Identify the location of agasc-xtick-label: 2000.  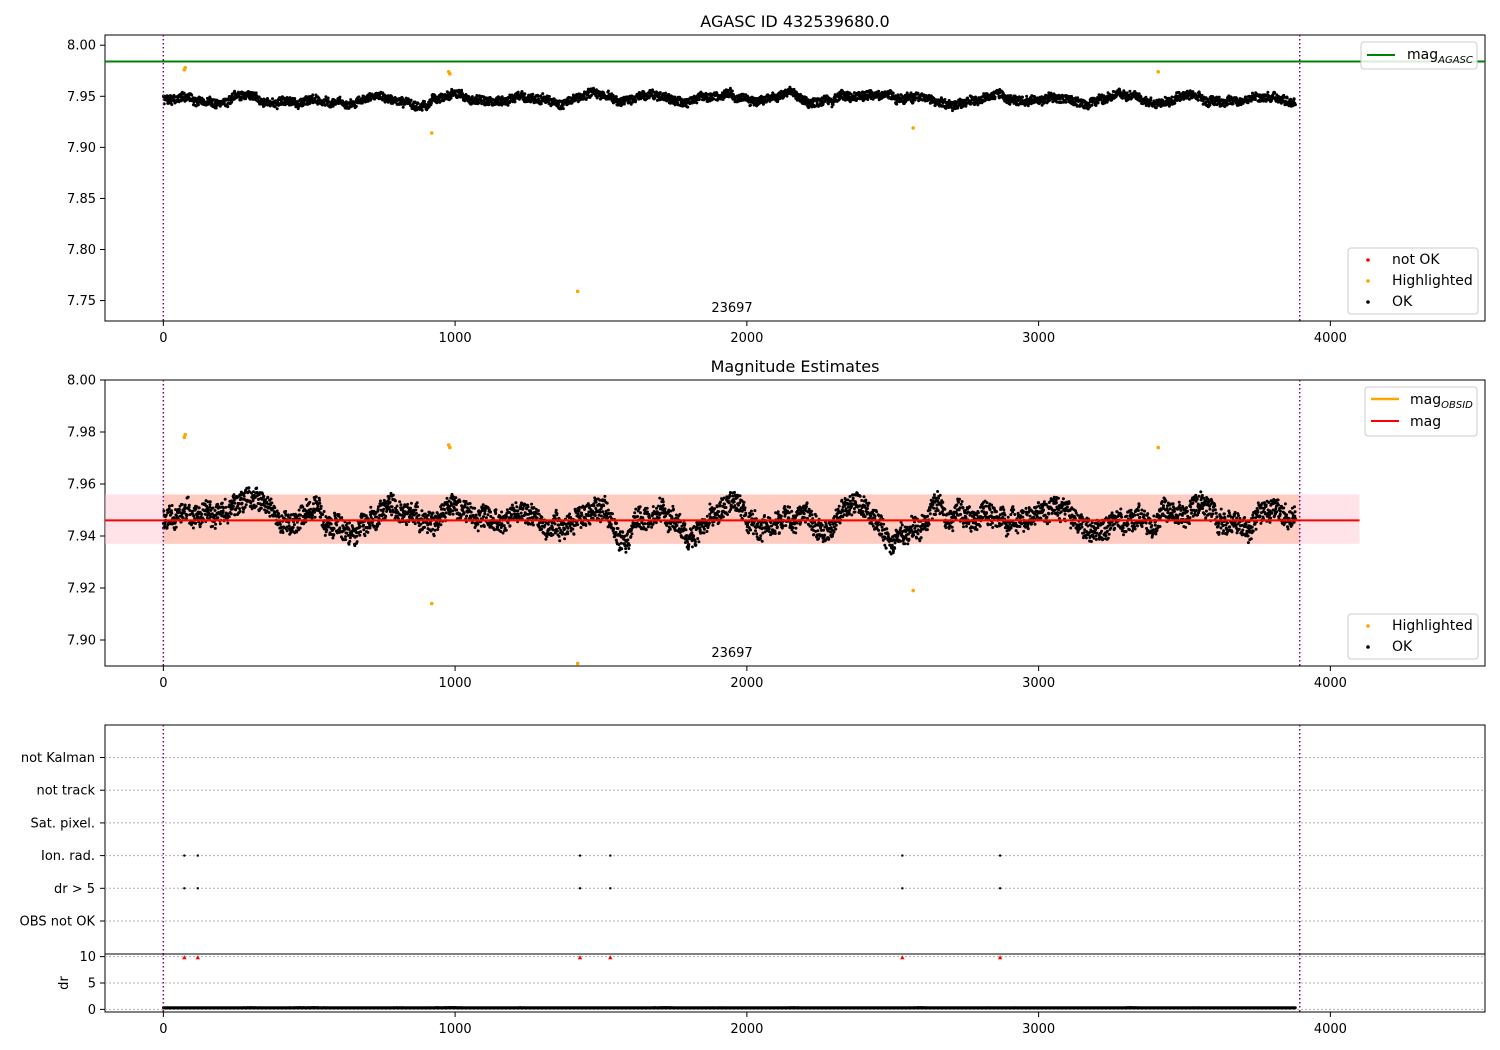
(746, 338).